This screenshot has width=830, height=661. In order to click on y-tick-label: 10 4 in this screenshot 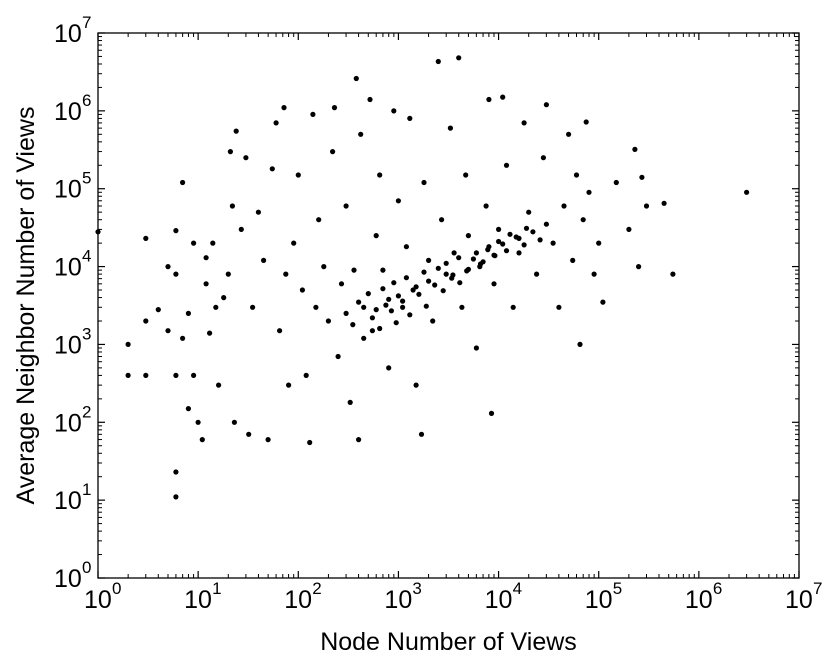, I will do `click(72, 264)`.